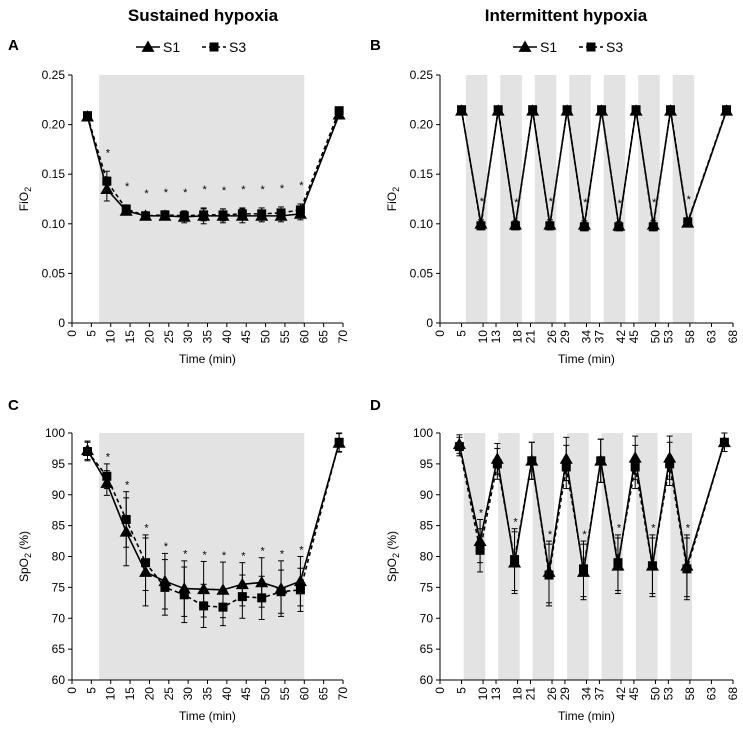 This screenshot has width=743, height=730. I want to click on legend-label: S3, so click(237, 47).